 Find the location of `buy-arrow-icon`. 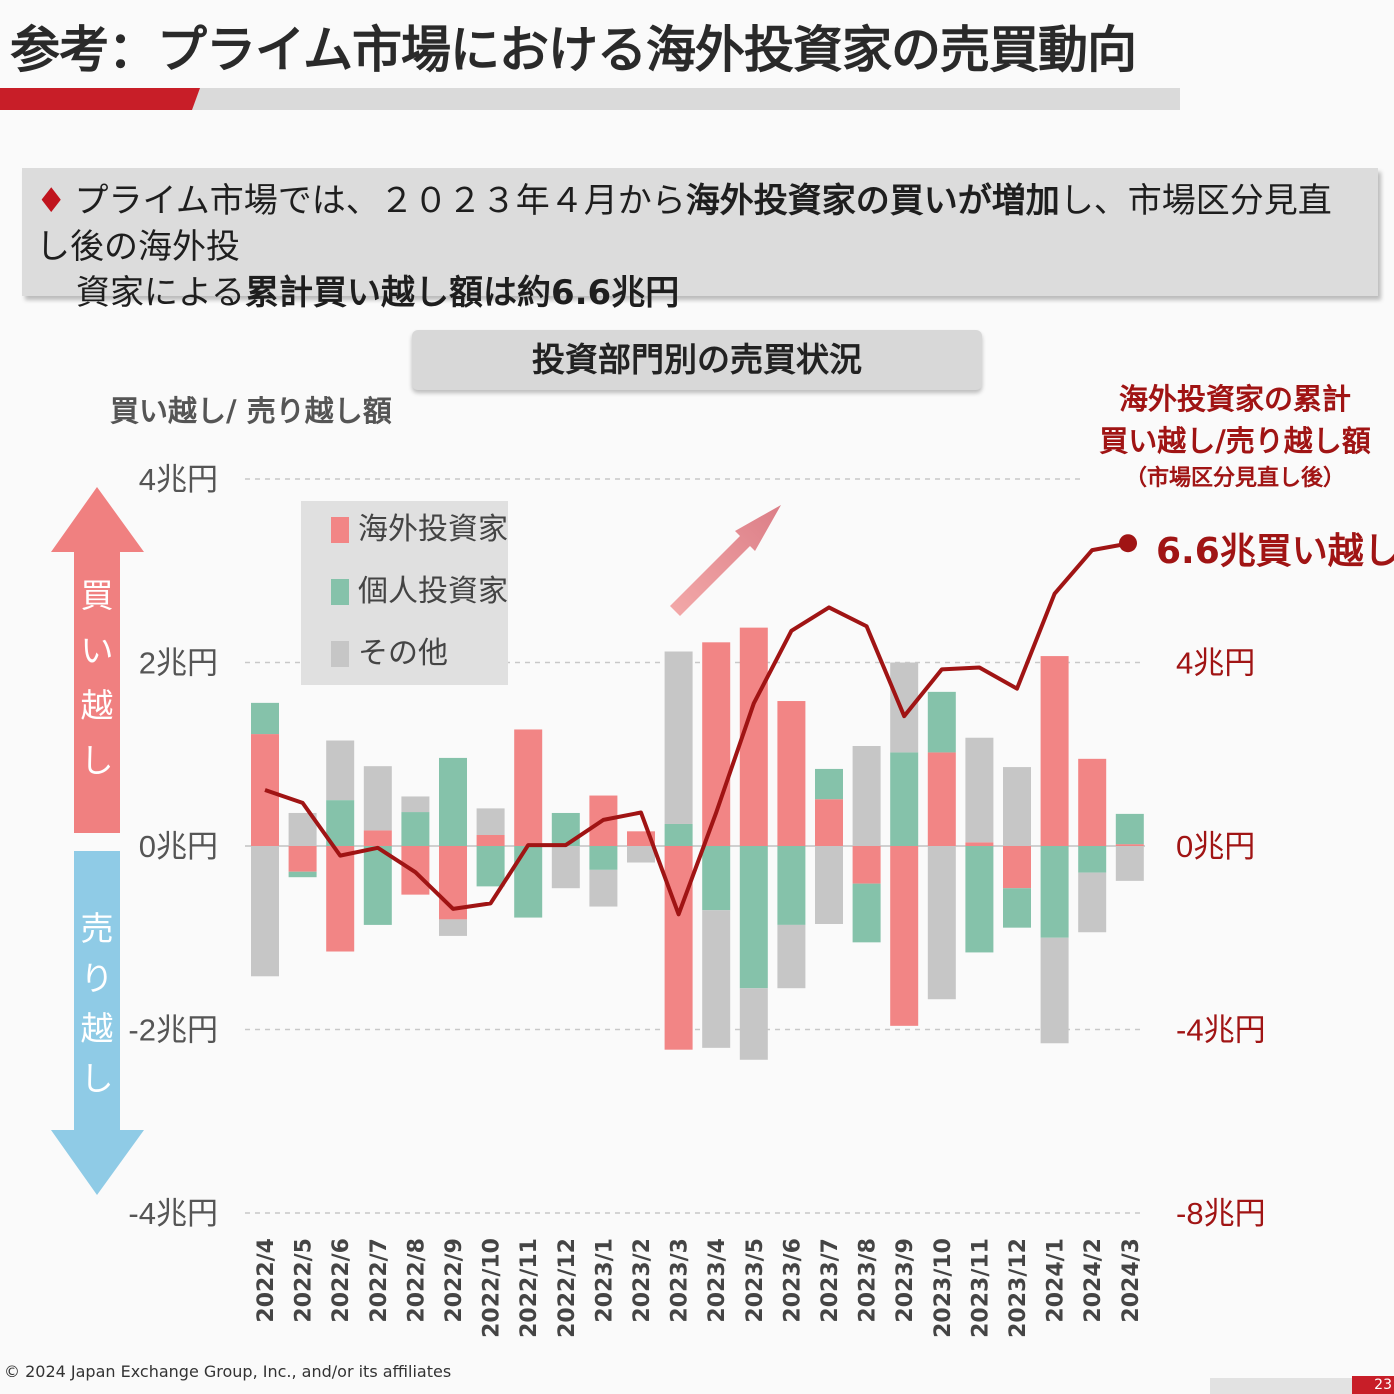

buy-arrow-icon is located at coordinates (97, 660).